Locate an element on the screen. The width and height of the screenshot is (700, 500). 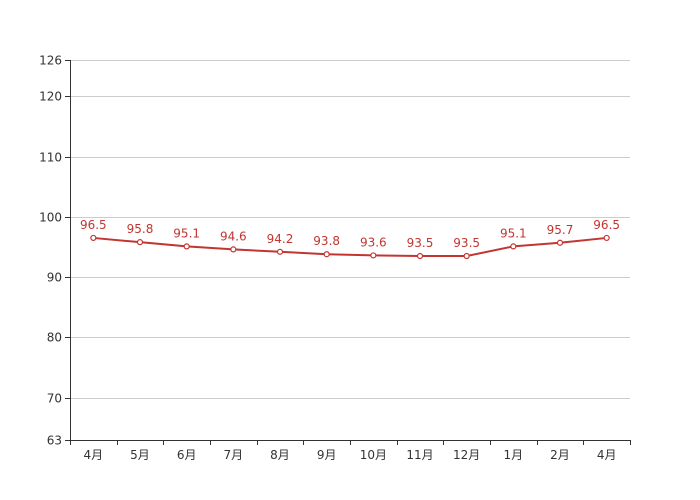
x-axis-tick-label: 1月 is located at coordinates (514, 455).